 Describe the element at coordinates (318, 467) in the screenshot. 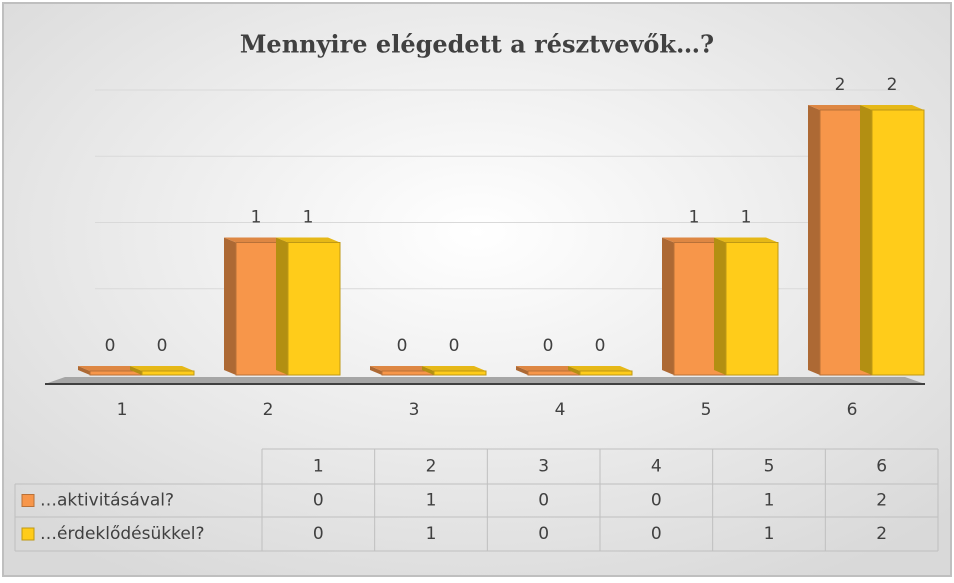

I see `table-header: 1` at that location.